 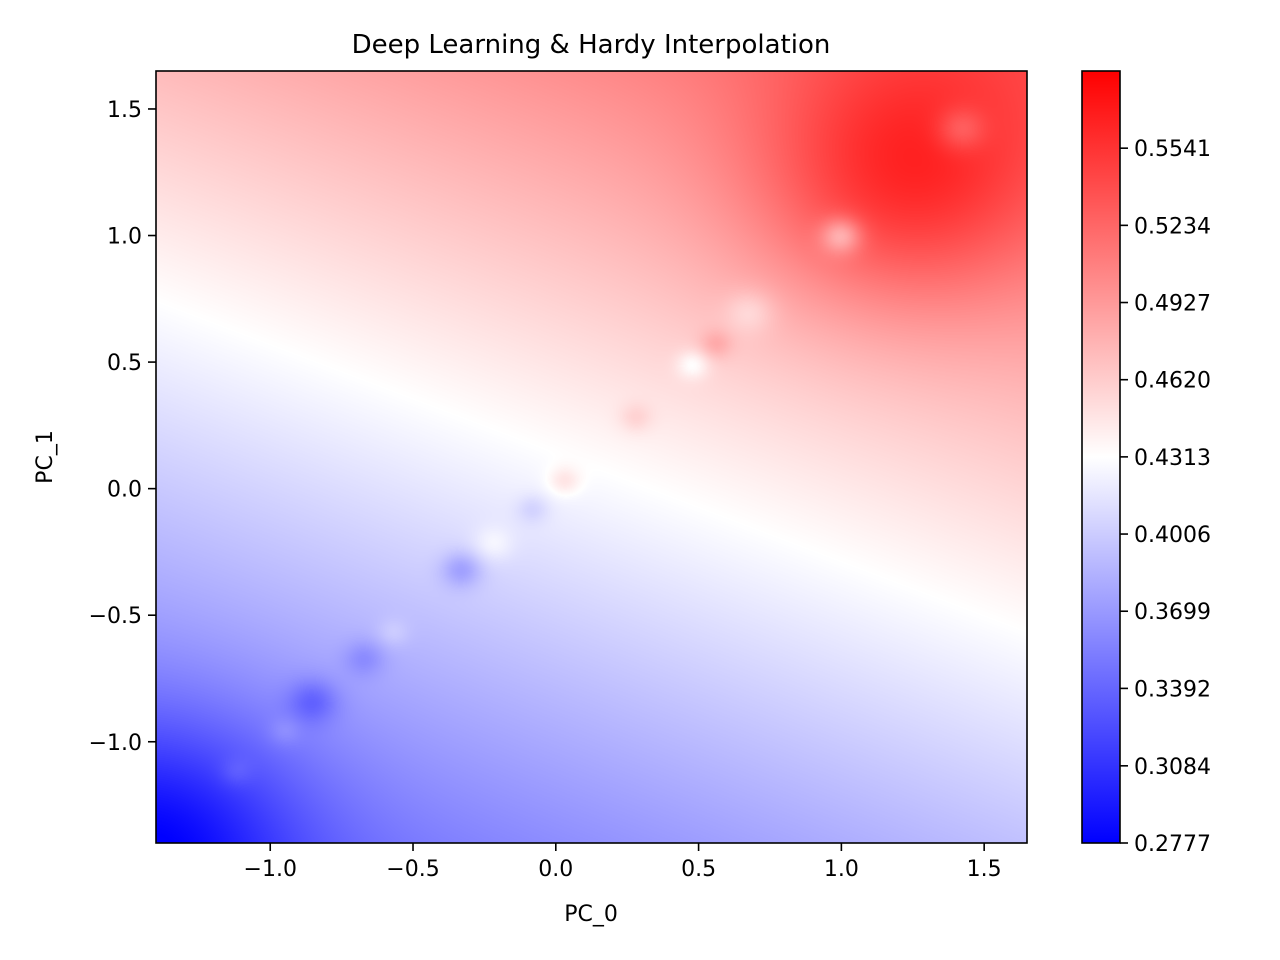 I want to click on colorbar-tick-label: 0.5234, so click(x=1172, y=226).